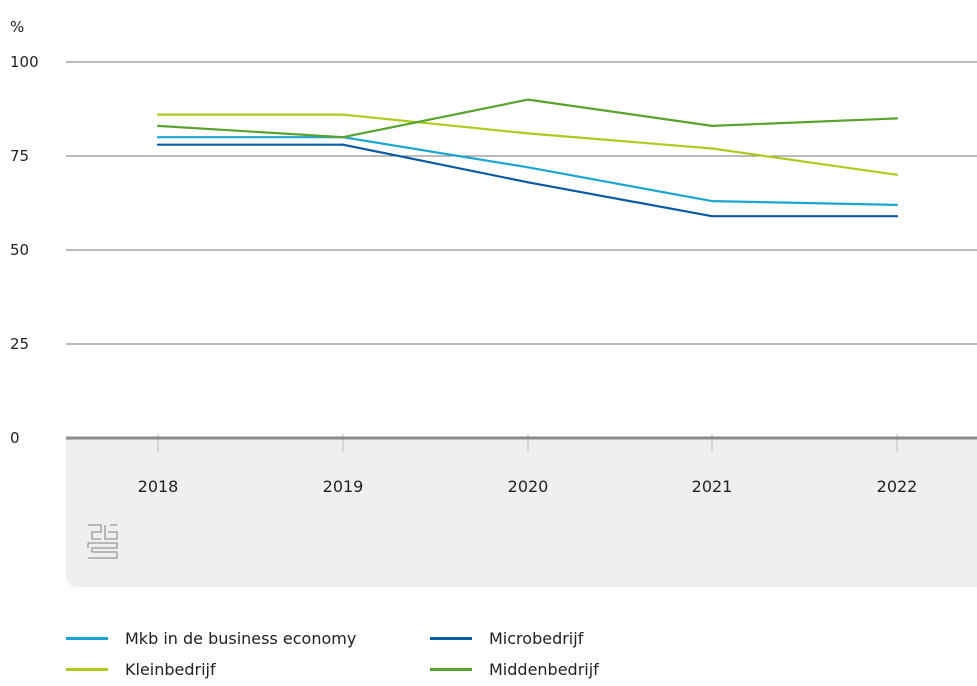 The image size is (977, 686). Describe the element at coordinates (19, 344) in the screenshot. I see `y-tick-label: 25` at that location.